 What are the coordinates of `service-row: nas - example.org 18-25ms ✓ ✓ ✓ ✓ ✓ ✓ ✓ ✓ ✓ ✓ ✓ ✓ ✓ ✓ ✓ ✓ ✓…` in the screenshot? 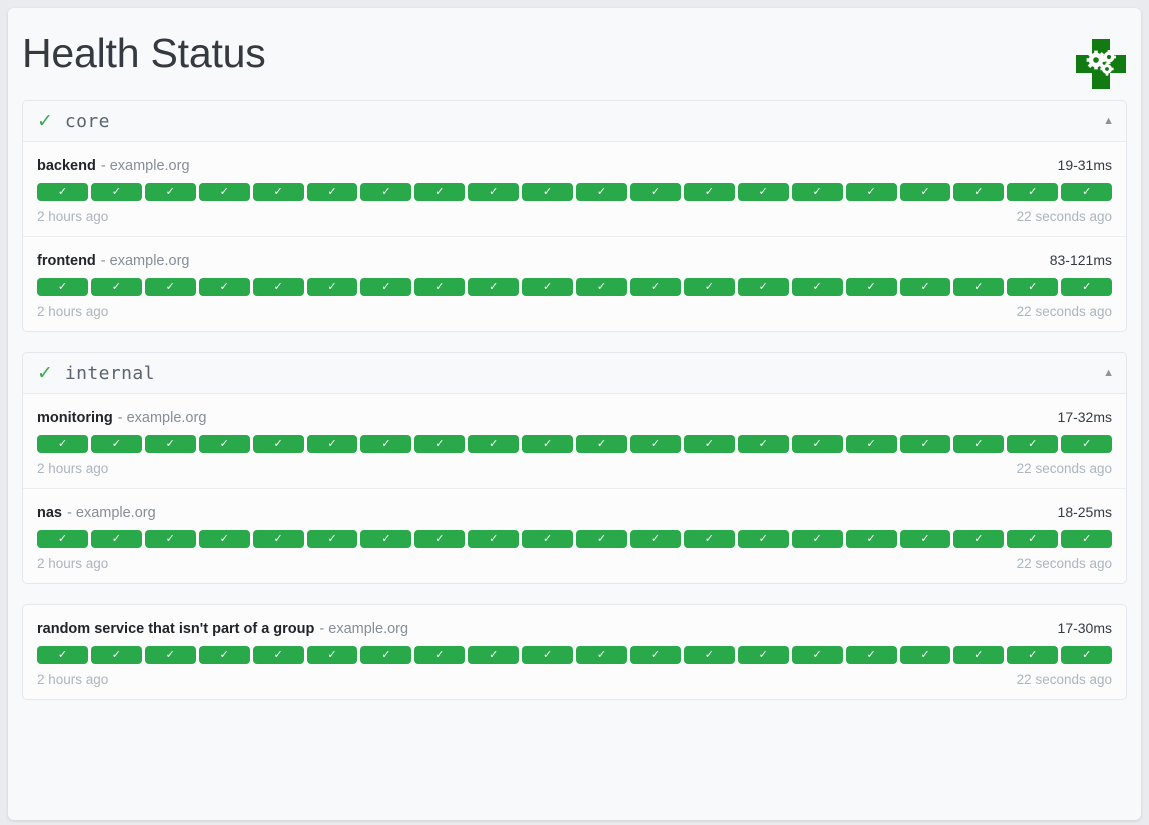 It's located at (574, 535).